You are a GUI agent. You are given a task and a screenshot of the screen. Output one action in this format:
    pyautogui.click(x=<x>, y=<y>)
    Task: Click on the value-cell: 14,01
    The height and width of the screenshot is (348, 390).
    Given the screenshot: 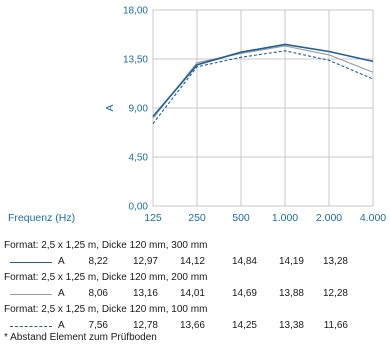 What is the action you would take?
    pyautogui.click(x=192, y=293)
    